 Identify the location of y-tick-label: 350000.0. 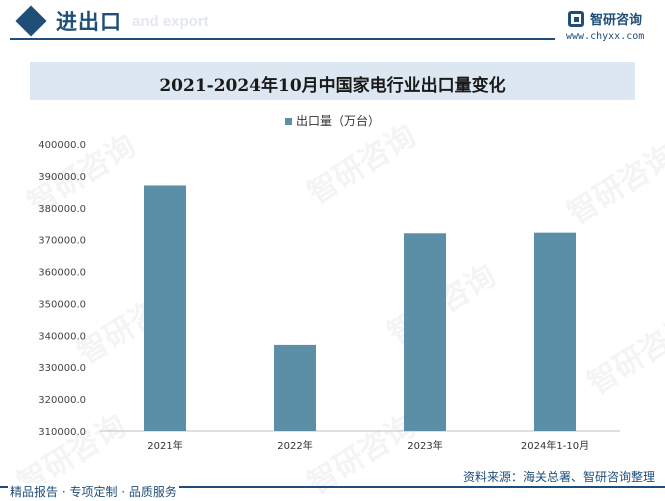
(62, 304).